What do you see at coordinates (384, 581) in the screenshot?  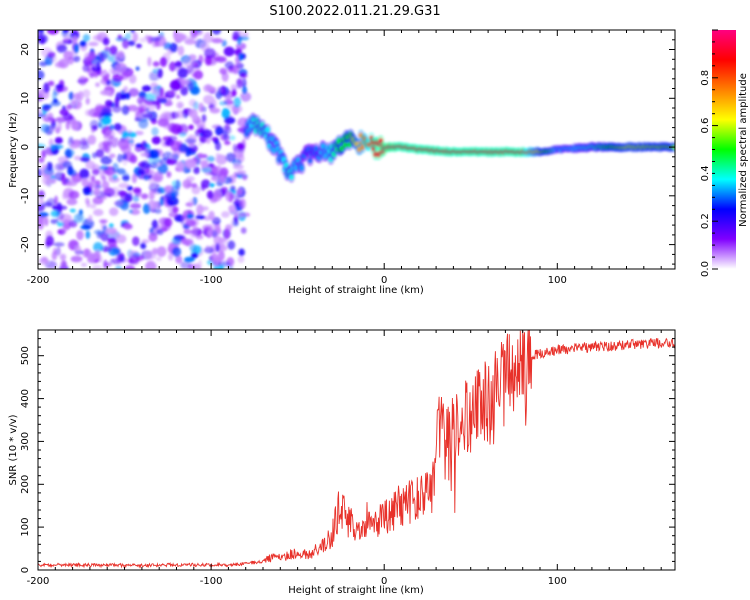 I see `x-tick-label: 0` at bounding box center [384, 581].